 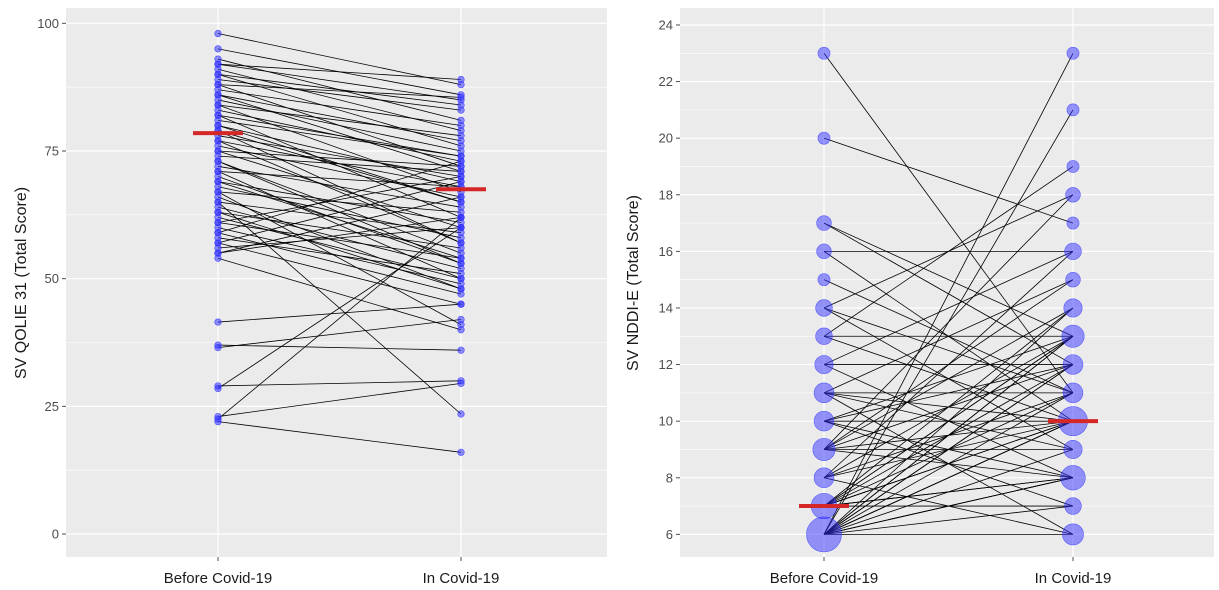 What do you see at coordinates (666, 81) in the screenshot?
I see `y-tick-label: 22` at bounding box center [666, 81].